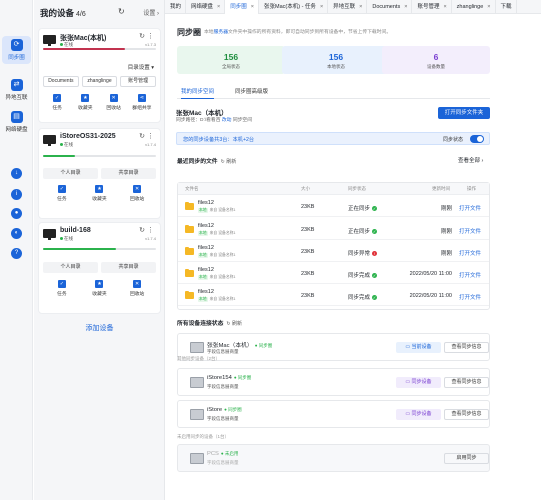  I want to click on device-name: 张张Mac(本机), so click(83, 38).